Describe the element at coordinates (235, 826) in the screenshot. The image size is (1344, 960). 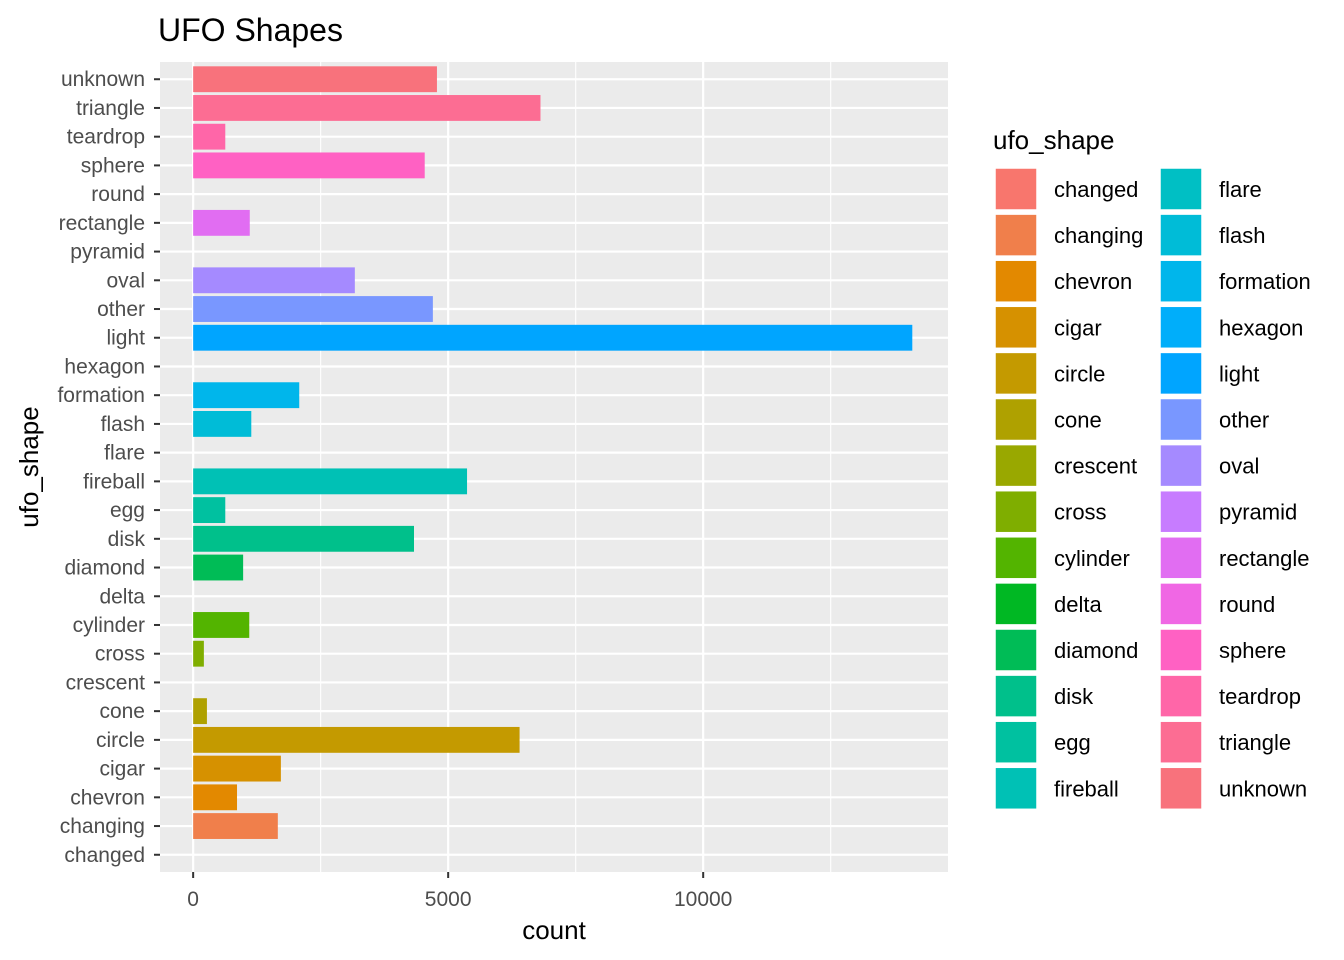
I see `bar-changing` at that location.